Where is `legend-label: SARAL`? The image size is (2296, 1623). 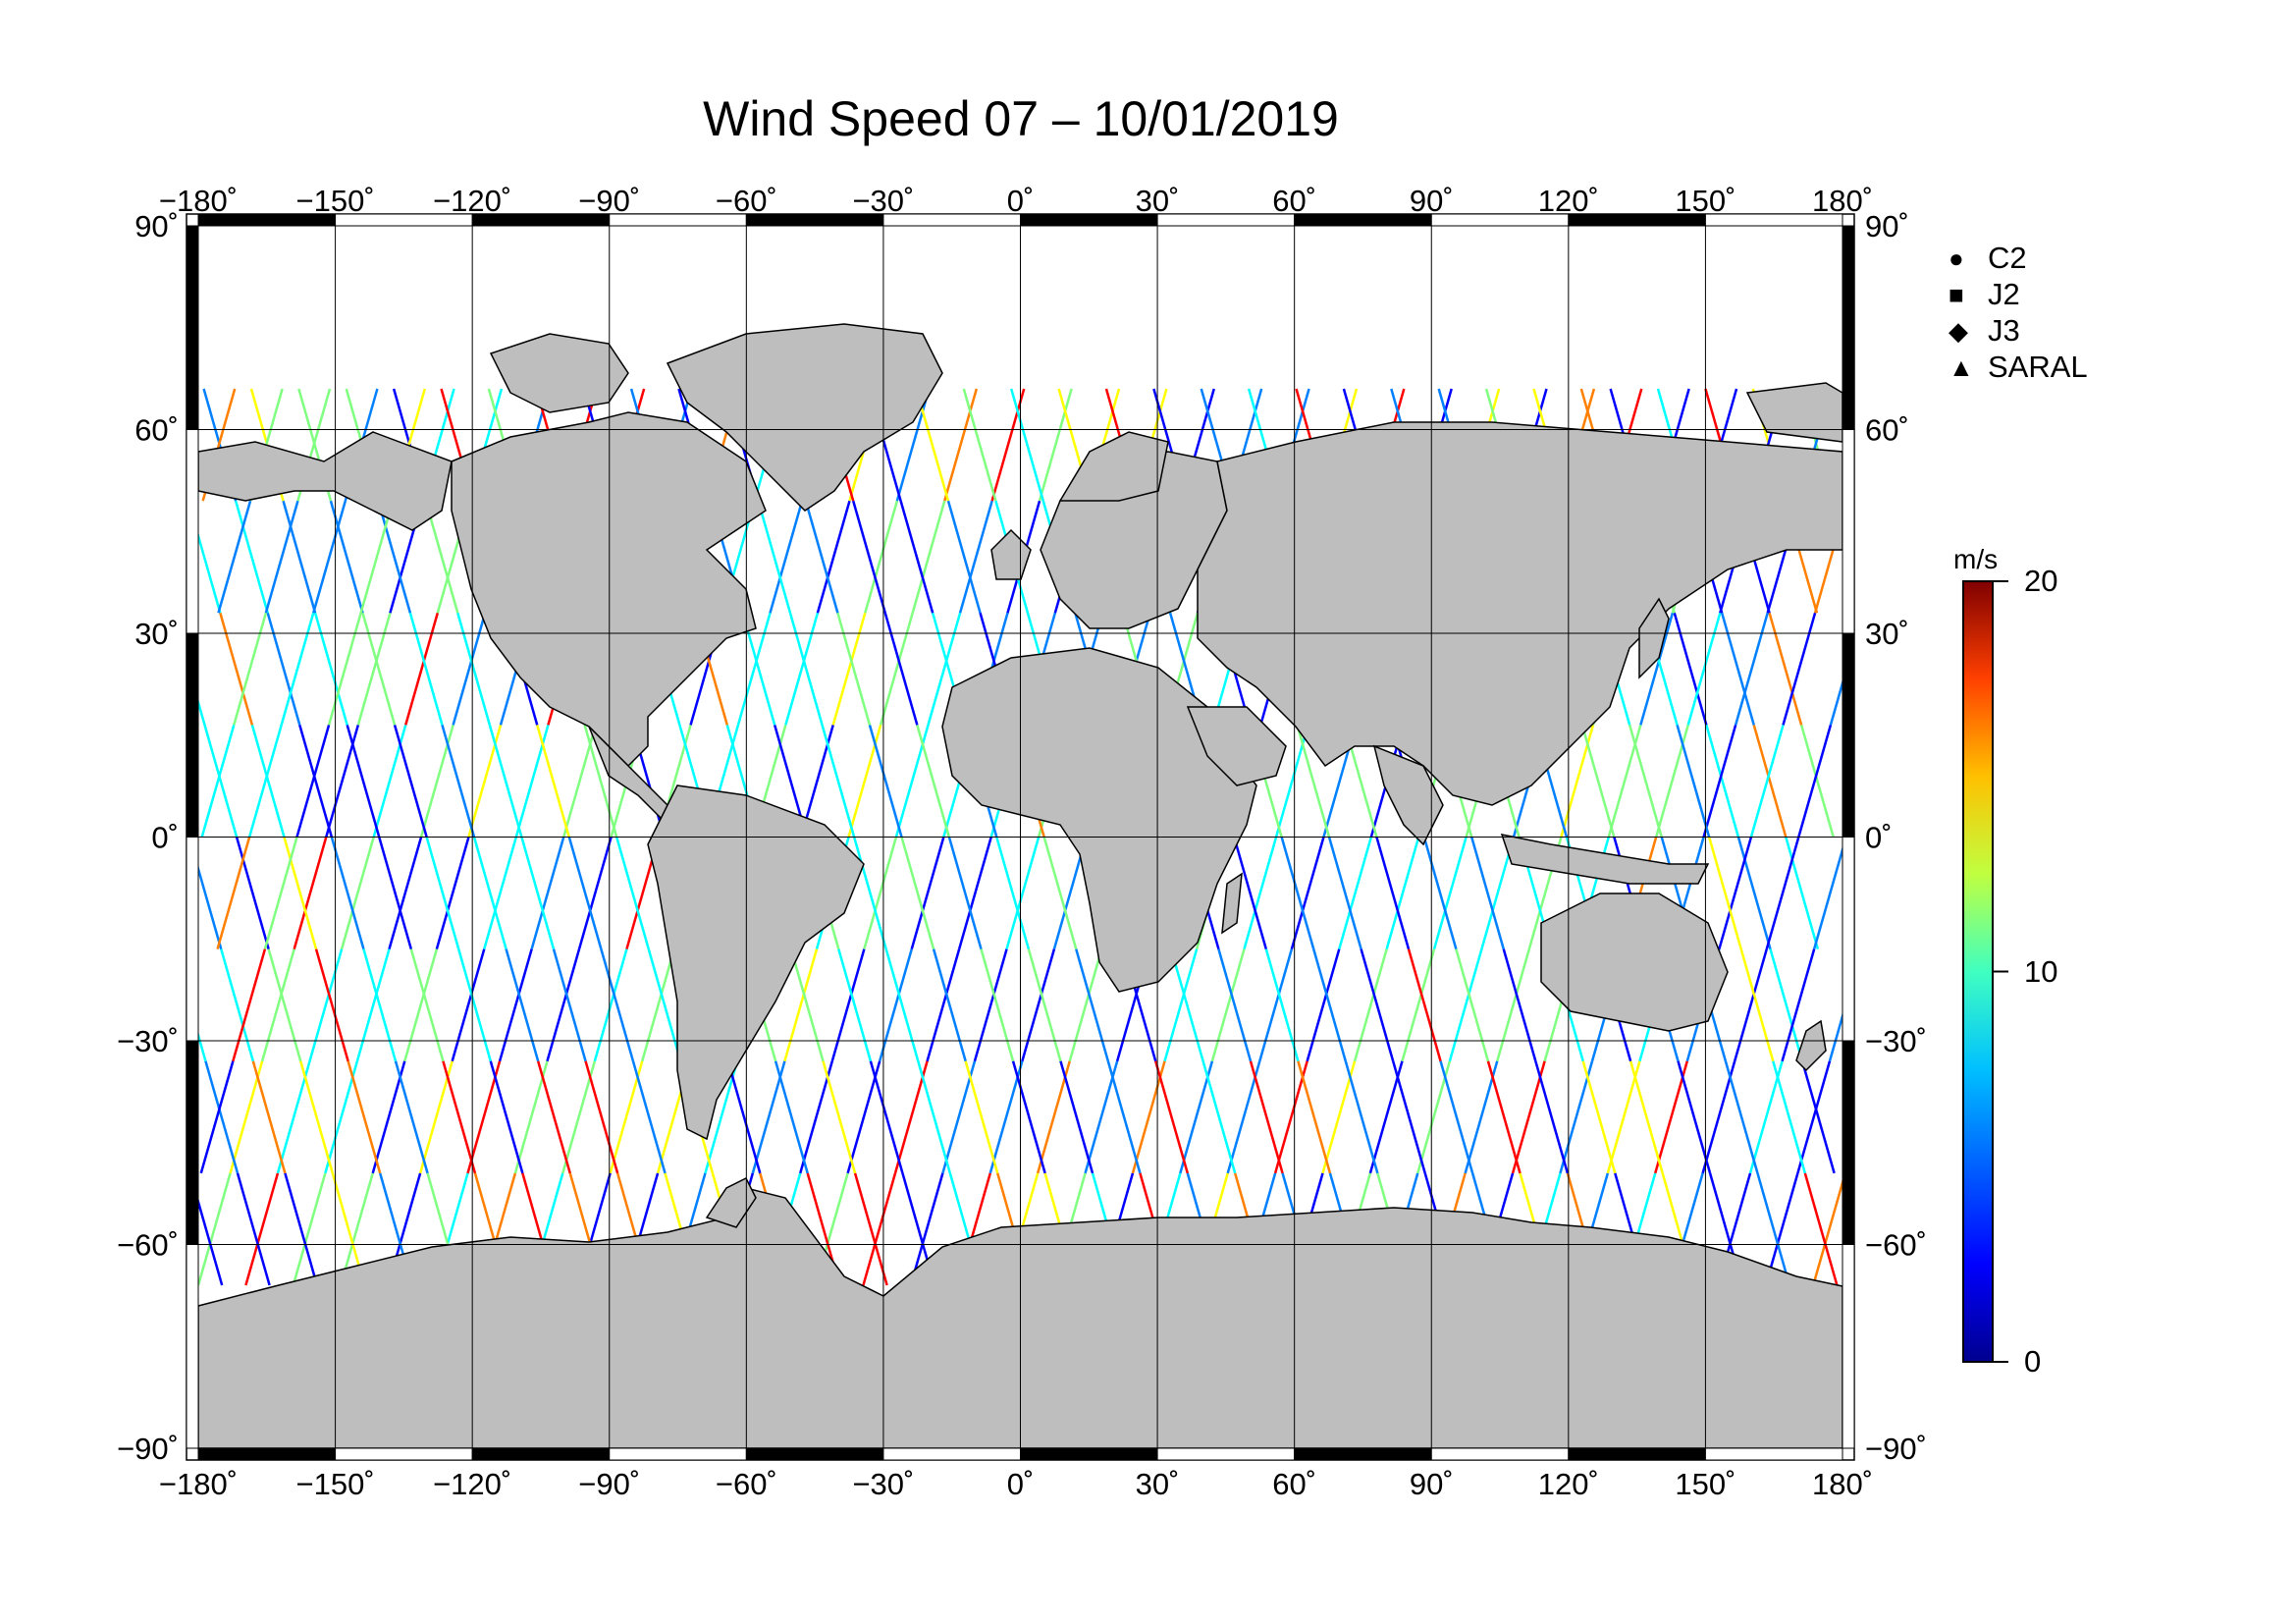
legend-label: SARAL is located at coordinates (2038, 367).